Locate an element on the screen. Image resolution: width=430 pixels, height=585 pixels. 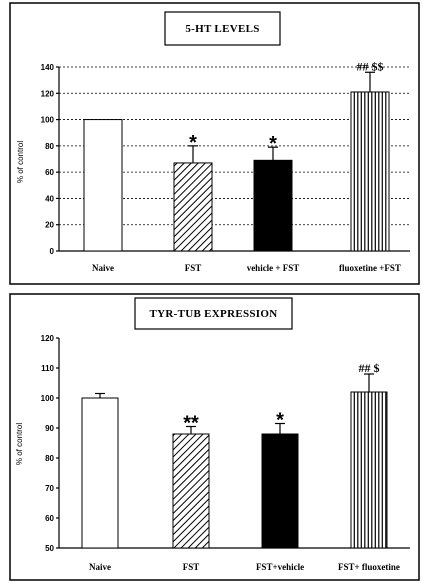
chart-title: TYR-TUB EXPRESSION is located at coordinates (214, 314).